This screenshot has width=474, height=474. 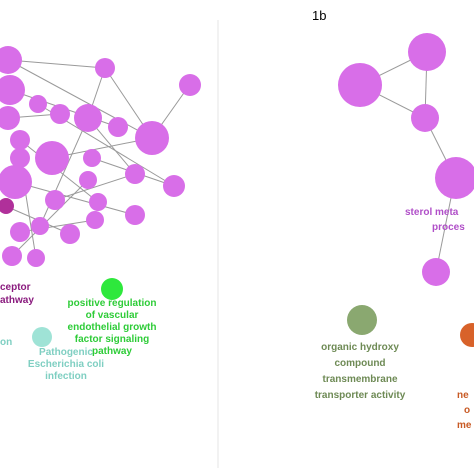 What do you see at coordinates (66, 376) in the screenshot?
I see `node-label: infection` at bounding box center [66, 376].